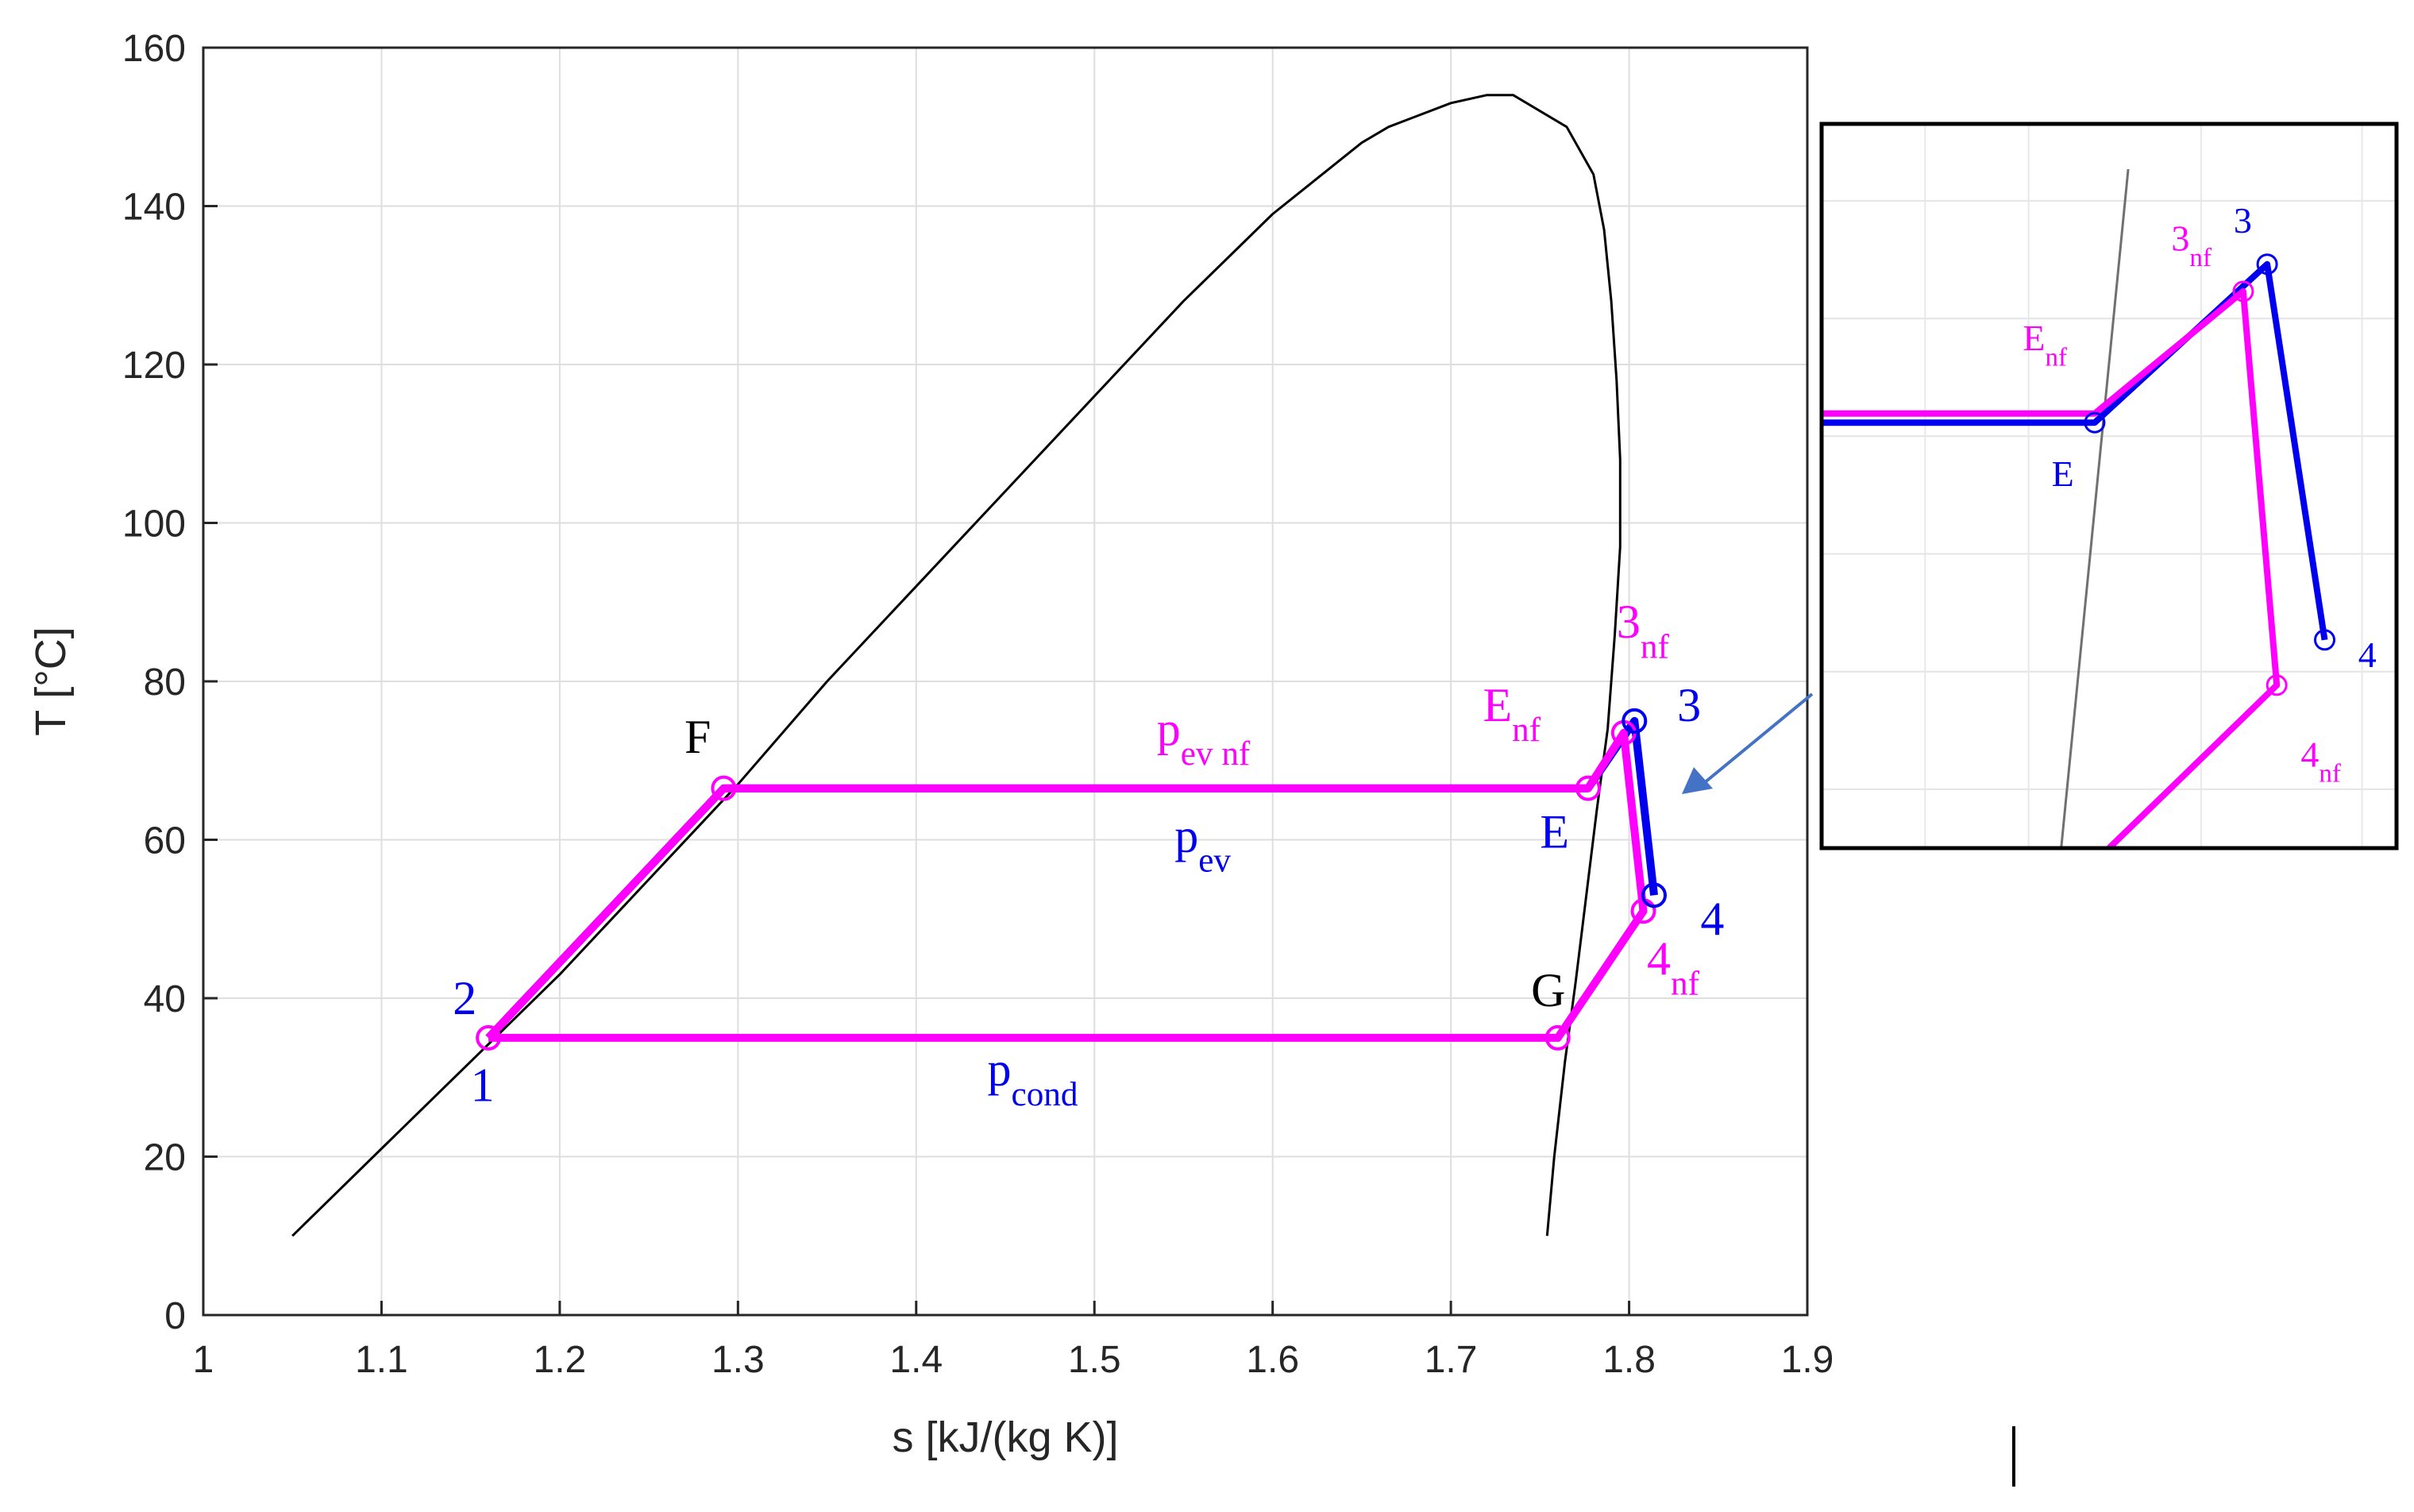  I want to click on state-label-2-main: 2, so click(464, 998).